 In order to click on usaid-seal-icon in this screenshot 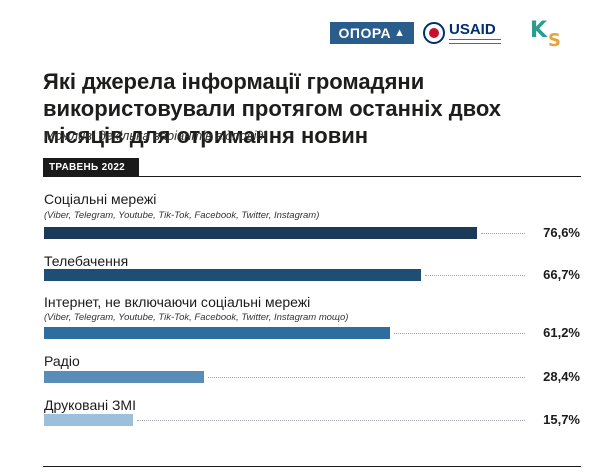, I will do `click(434, 33)`.